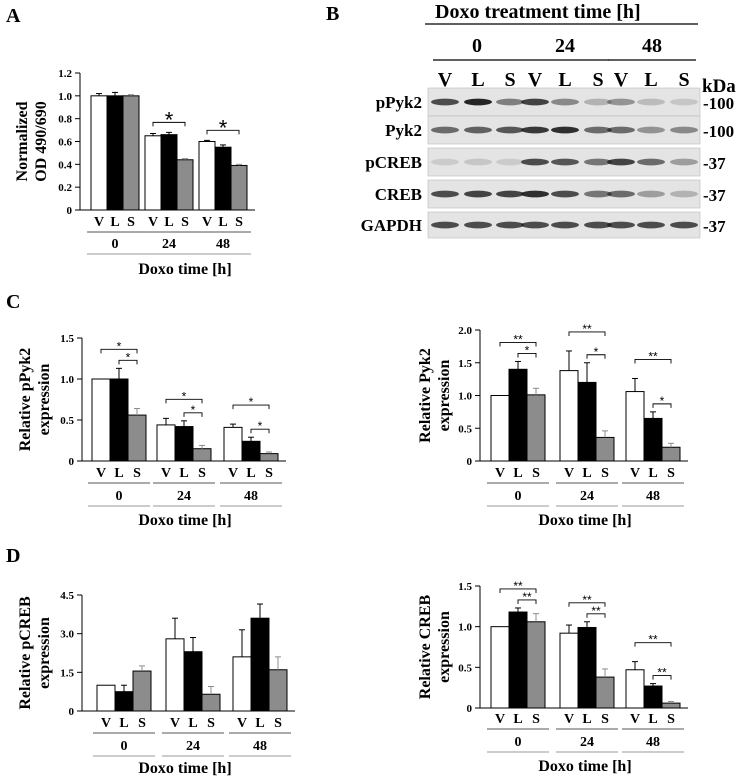 The width and height of the screenshot is (750, 778). What do you see at coordinates (538, 12) in the screenshot?
I see `blot-title: Doxo treatment time [h]` at bounding box center [538, 12].